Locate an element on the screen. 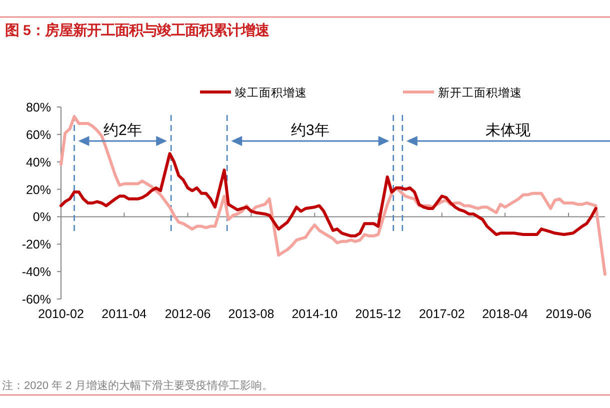  x-tick-label: 2011-04 is located at coordinates (124, 314).